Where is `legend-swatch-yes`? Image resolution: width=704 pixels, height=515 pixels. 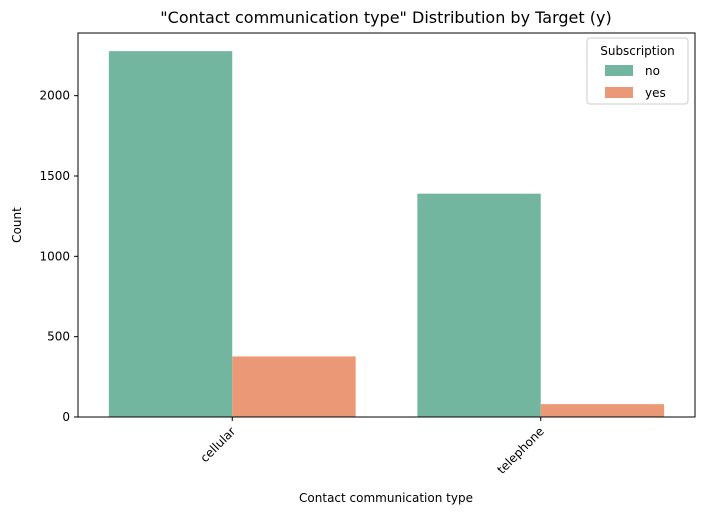 legend-swatch-yes is located at coordinates (619, 92).